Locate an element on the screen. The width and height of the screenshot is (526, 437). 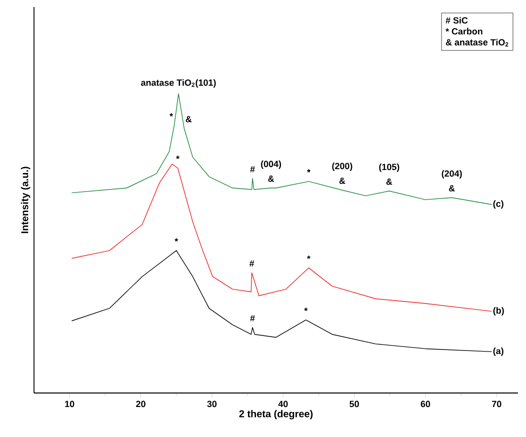
x-tick-label: 70 is located at coordinates (497, 404).